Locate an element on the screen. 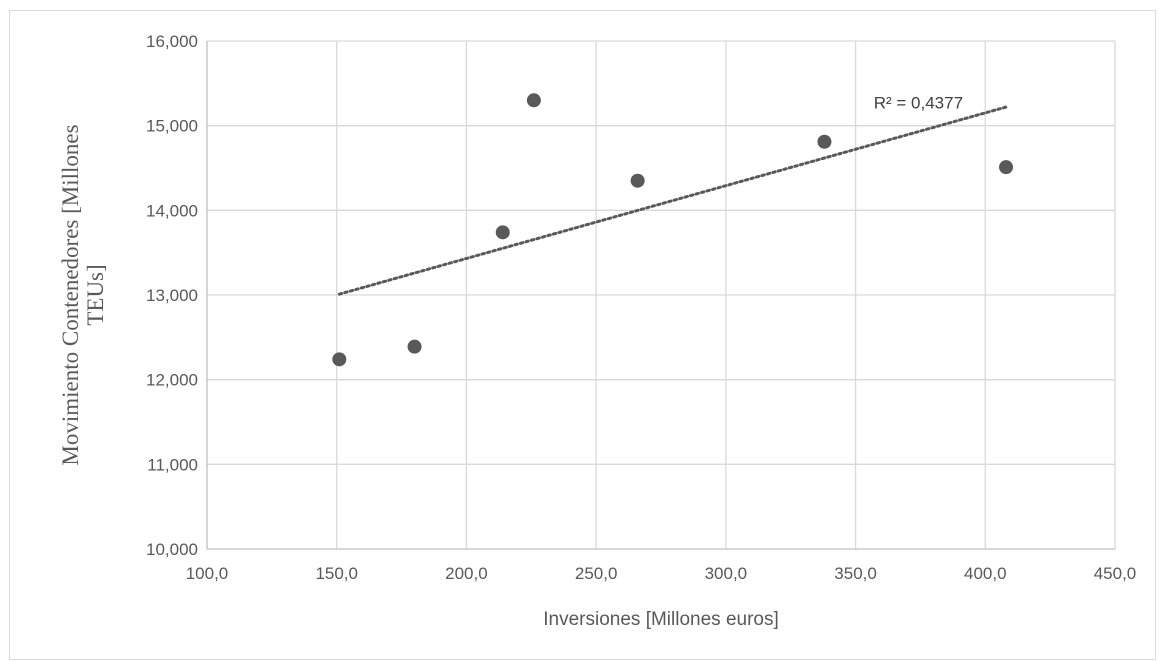 Image resolution: width=1159 pixels, height=662 pixels. y-axis-title-line-2: TEUs] is located at coordinates (95, 294).